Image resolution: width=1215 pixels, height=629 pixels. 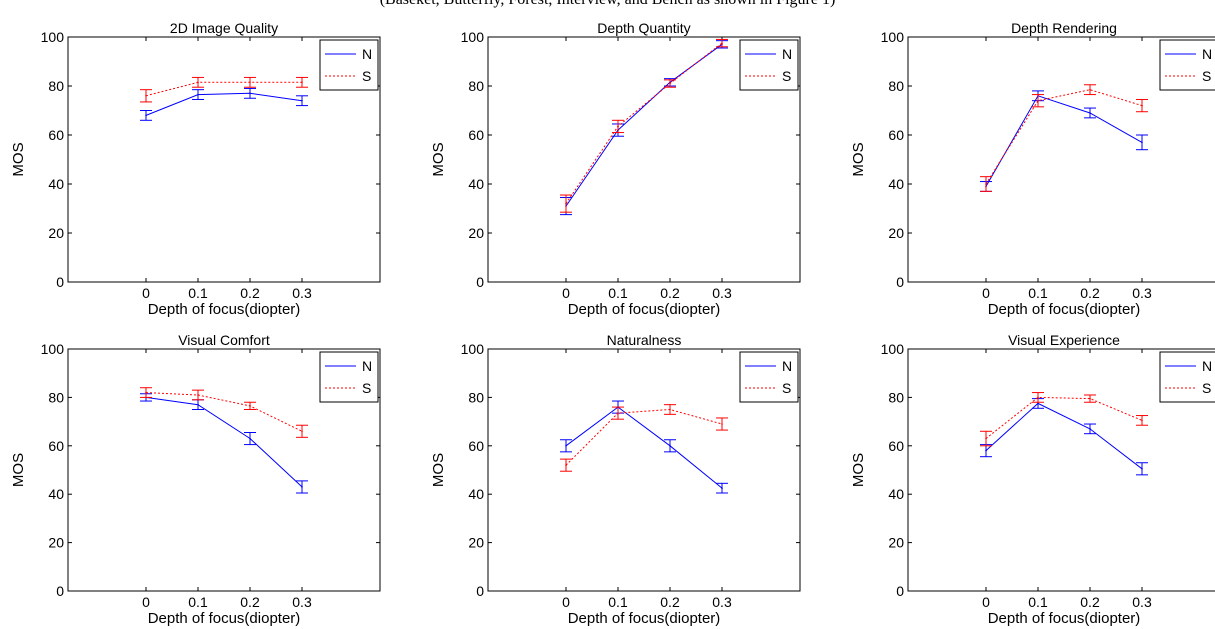 What do you see at coordinates (644, 340) in the screenshot?
I see `chart-title: Naturalness` at bounding box center [644, 340].